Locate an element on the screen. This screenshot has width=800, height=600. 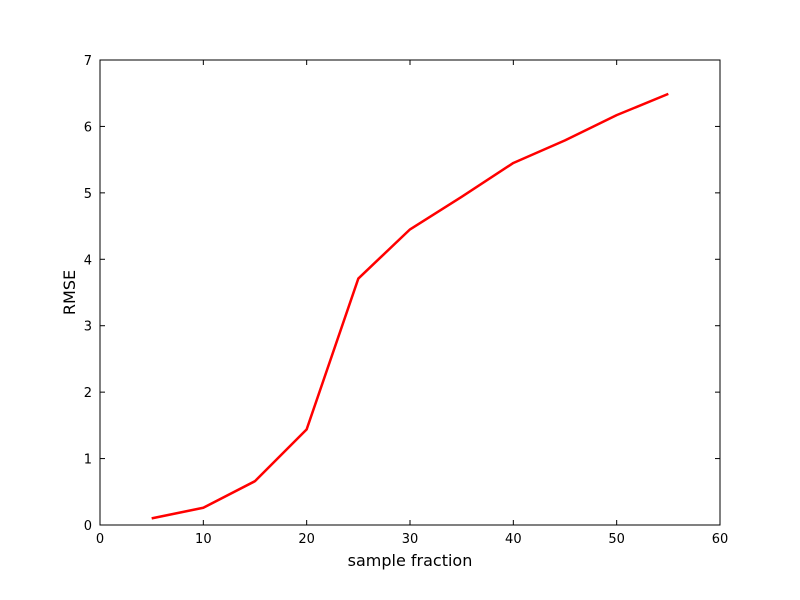
x-tick-label: 50 is located at coordinates (616, 539).